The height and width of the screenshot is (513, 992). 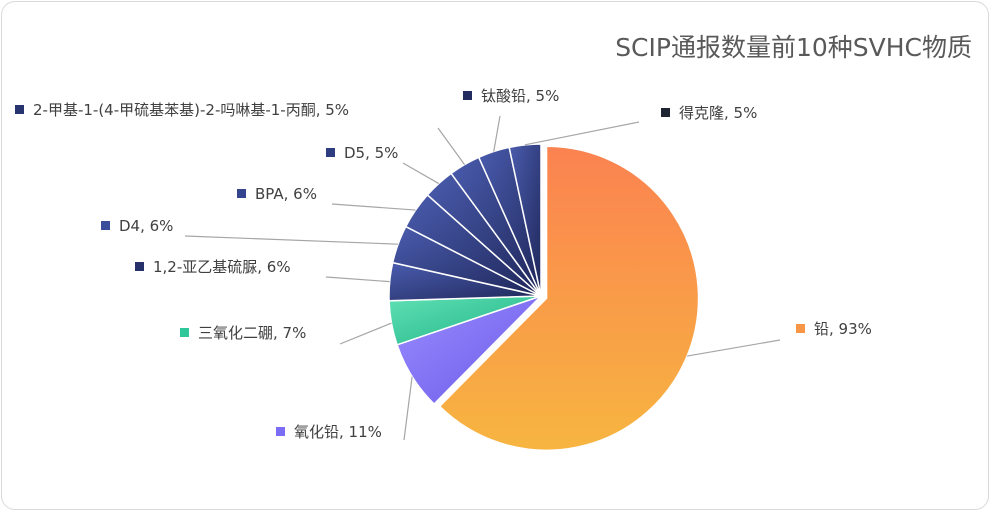 What do you see at coordinates (520, 96) in the screenshot?
I see `slice-label-9: 钛酸铅, 5%` at bounding box center [520, 96].